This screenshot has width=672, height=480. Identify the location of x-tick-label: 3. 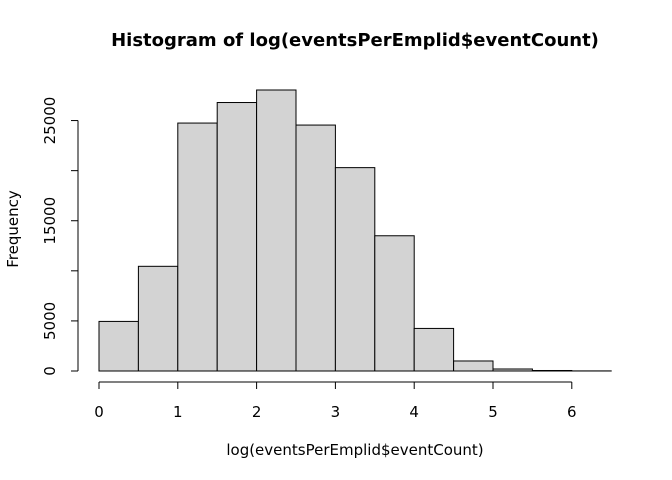
(336, 412).